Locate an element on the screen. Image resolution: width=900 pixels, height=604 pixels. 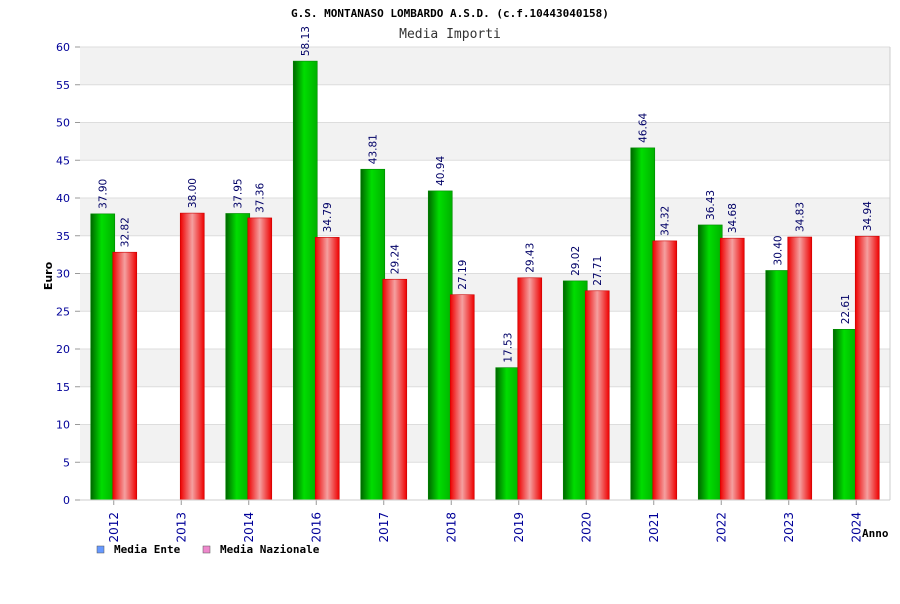
y-tick-label: 40 is located at coordinates (63, 198).